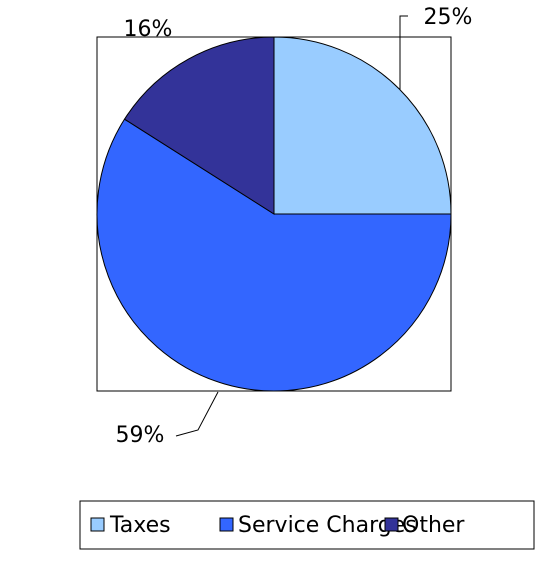  What do you see at coordinates (140, 525) in the screenshot?
I see `legend-label: Taxes` at bounding box center [140, 525].